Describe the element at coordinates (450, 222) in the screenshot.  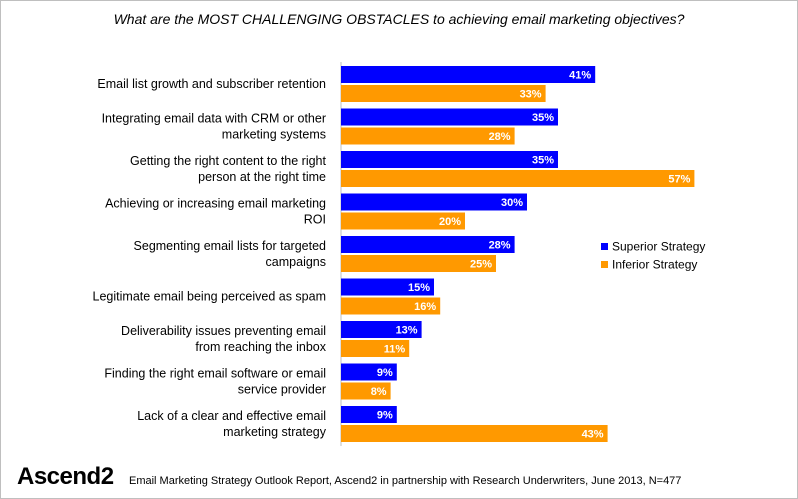
I see `data-label: 20%` at that location.